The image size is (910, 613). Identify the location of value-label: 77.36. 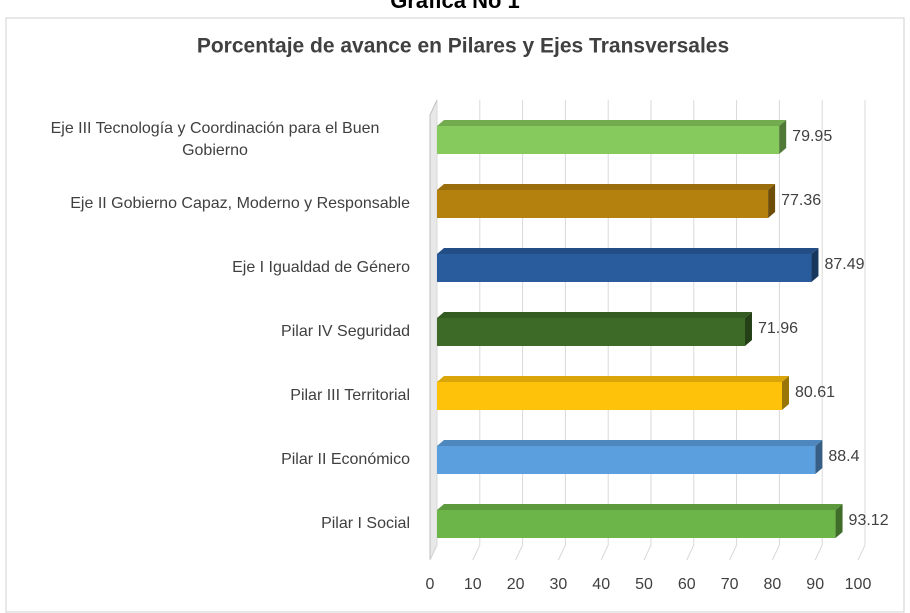
(801, 200).